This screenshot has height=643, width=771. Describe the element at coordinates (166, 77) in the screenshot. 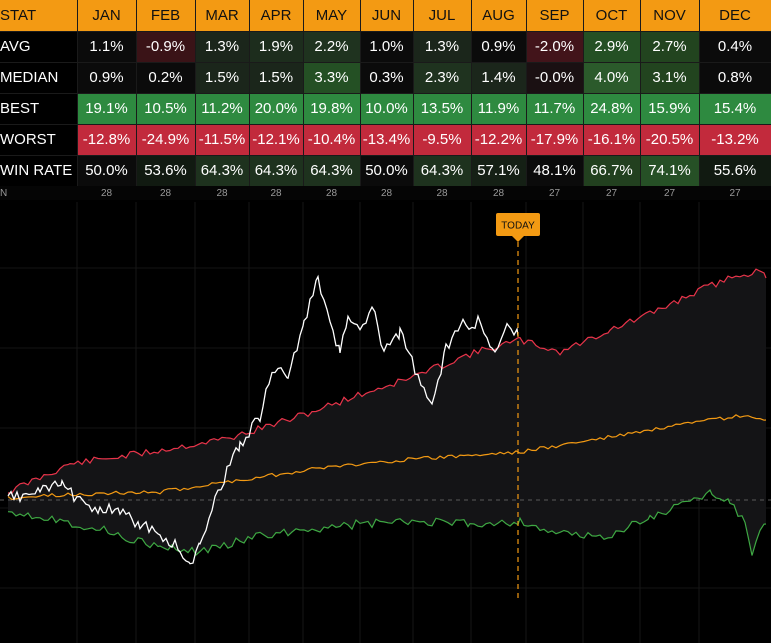

I see `stat-cell: 0.2%` at that location.